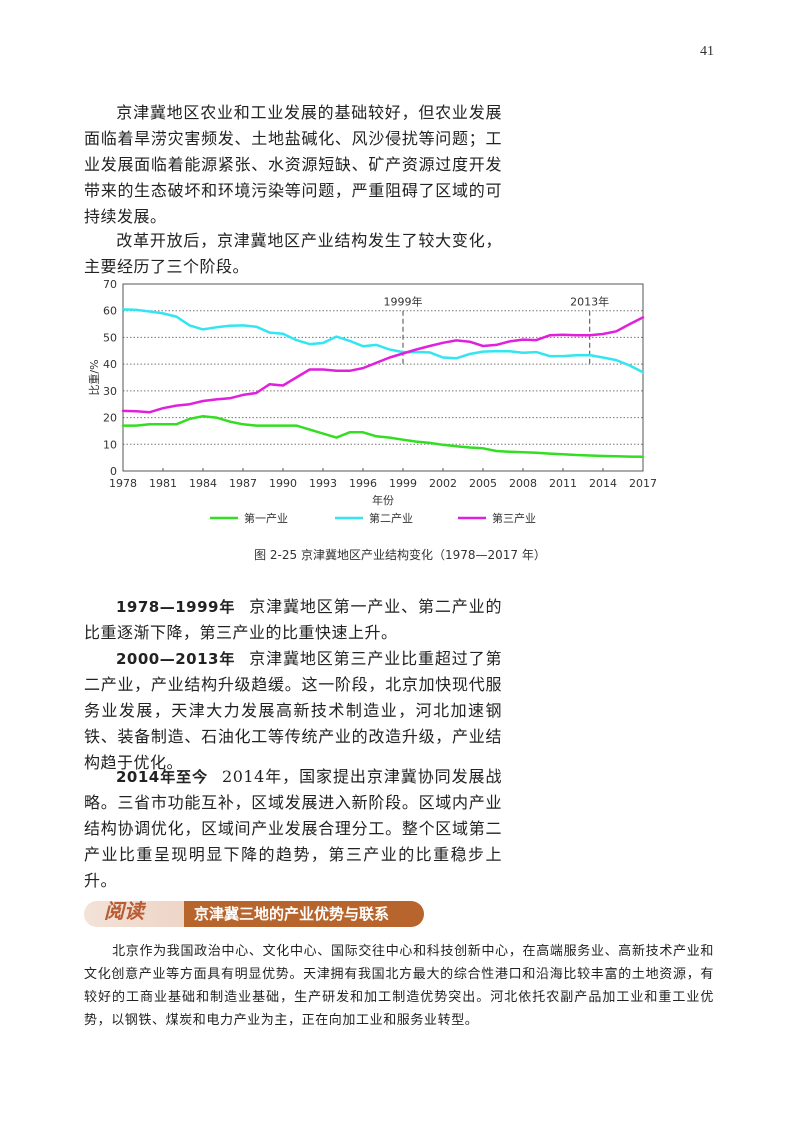 Image resolution: width=800 pixels, height=1132 pixels. Describe the element at coordinates (203, 483) in the screenshot. I see `x-tick-label: 1984` at that location.